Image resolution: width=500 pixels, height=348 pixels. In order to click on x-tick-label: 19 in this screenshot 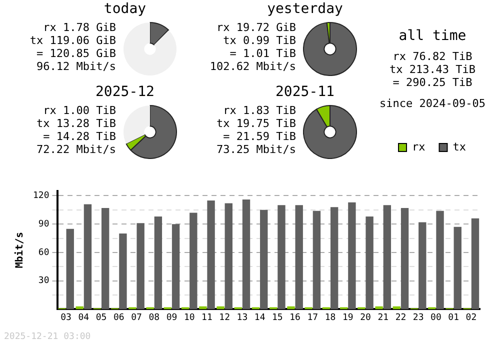, I will do `click(348, 317)`.